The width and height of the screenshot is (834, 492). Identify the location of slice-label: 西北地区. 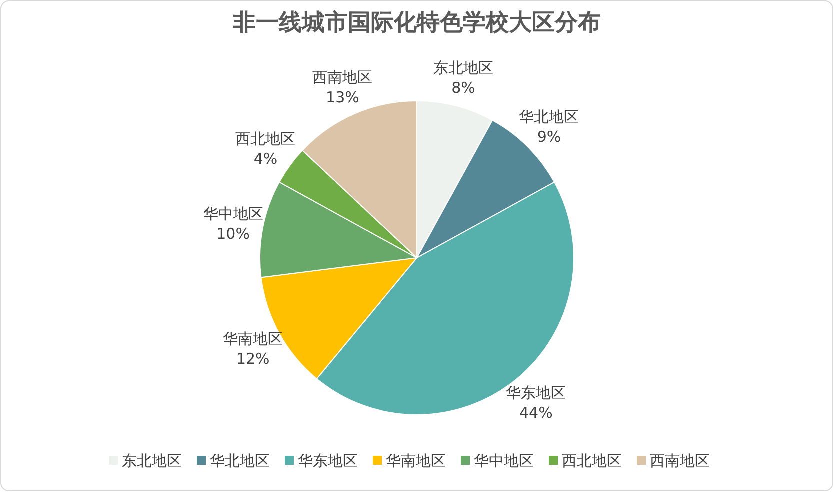
(266, 139).